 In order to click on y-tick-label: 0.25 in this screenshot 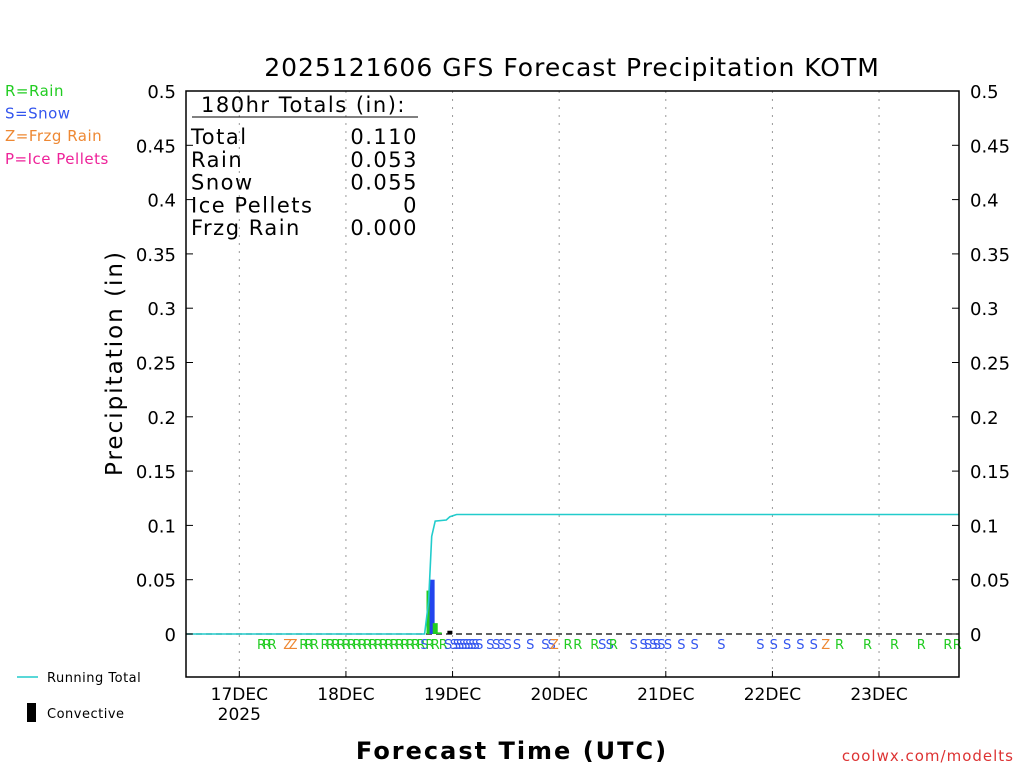, I will do `click(156, 364)`.